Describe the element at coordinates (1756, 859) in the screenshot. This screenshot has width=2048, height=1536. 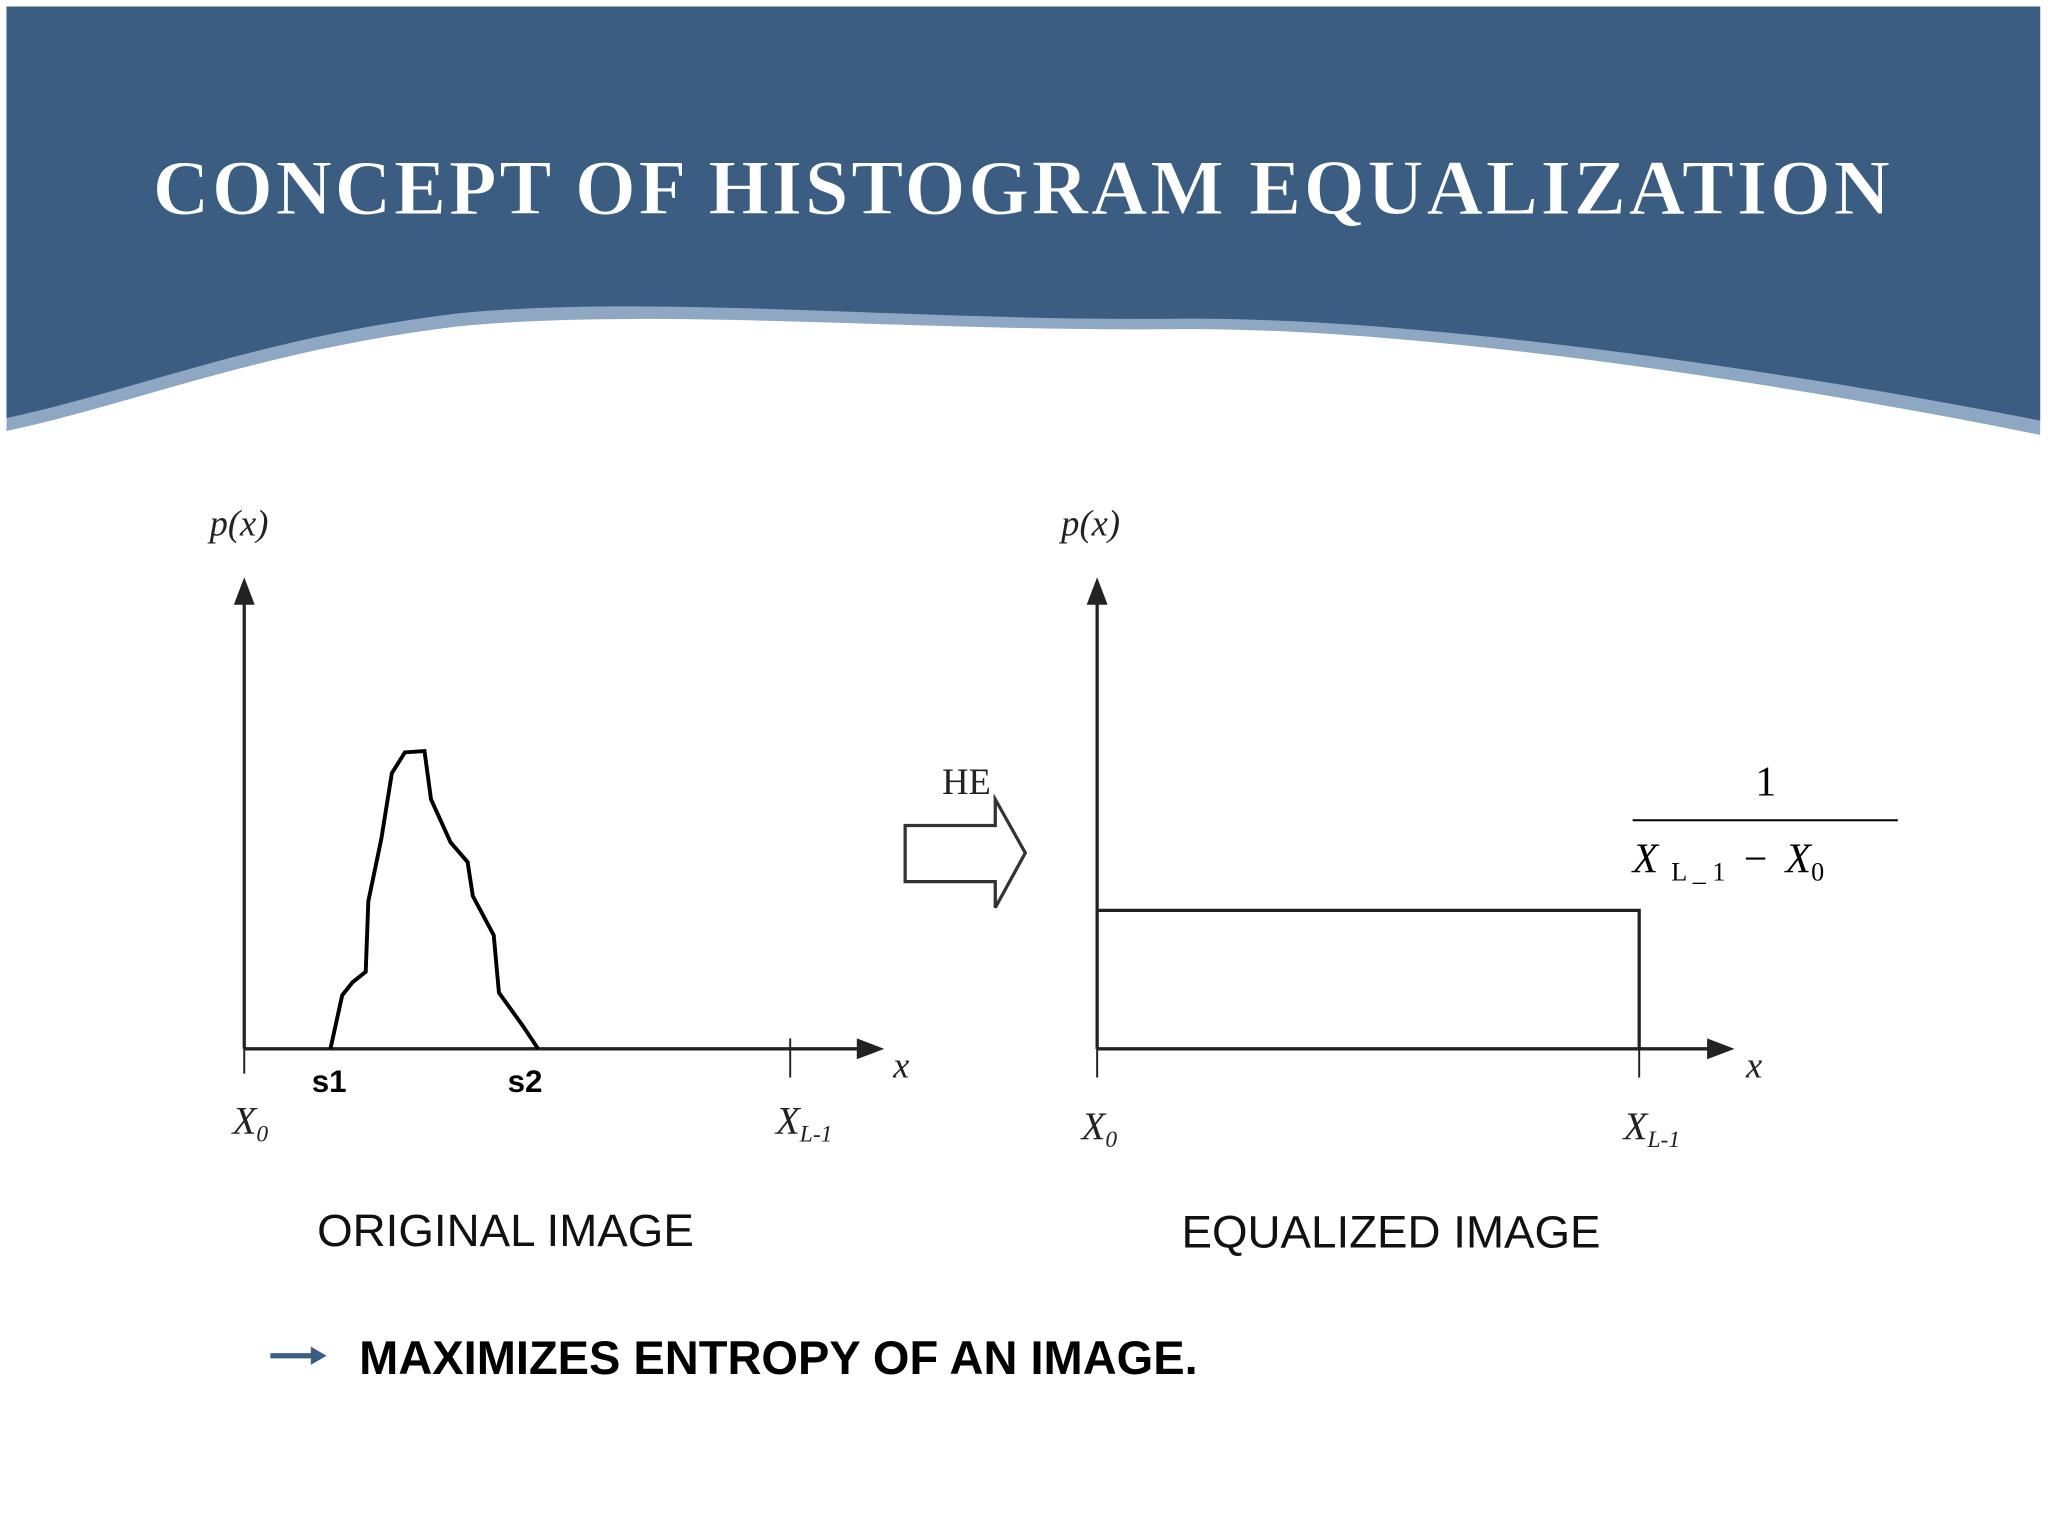
I see `operator: −` at that location.